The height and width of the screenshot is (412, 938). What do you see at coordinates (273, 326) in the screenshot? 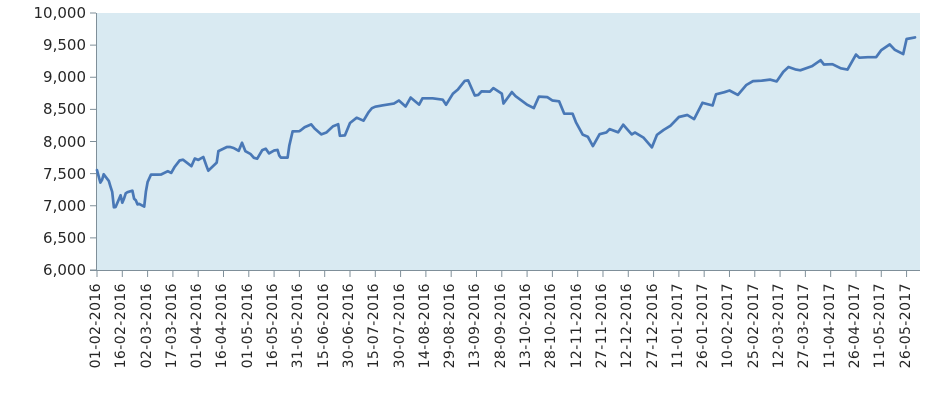
I see `x-axis-tick-label: 16-05-2016` at bounding box center [273, 326].